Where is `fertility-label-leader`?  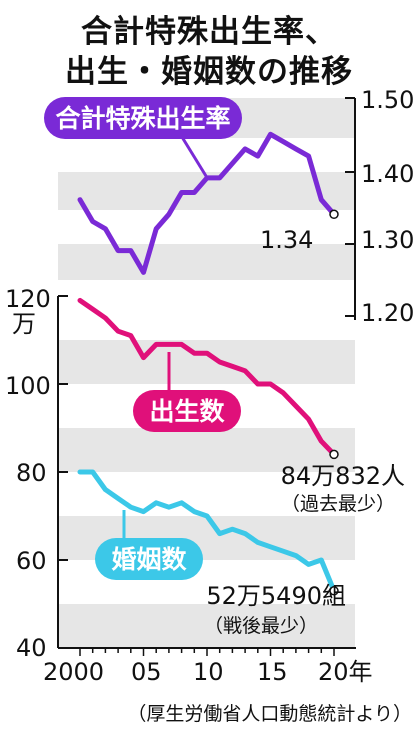 fertility-label-leader is located at coordinates (194, 156).